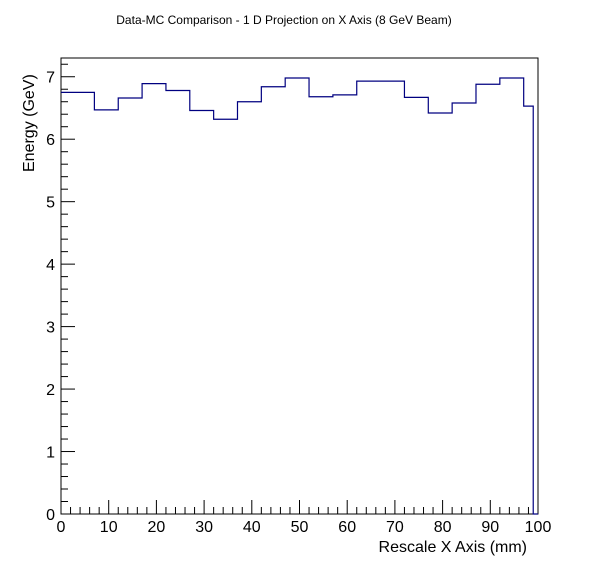 This screenshot has height=572, width=596. Describe the element at coordinates (204, 527) in the screenshot. I see `x-tick-label: 30` at that location.